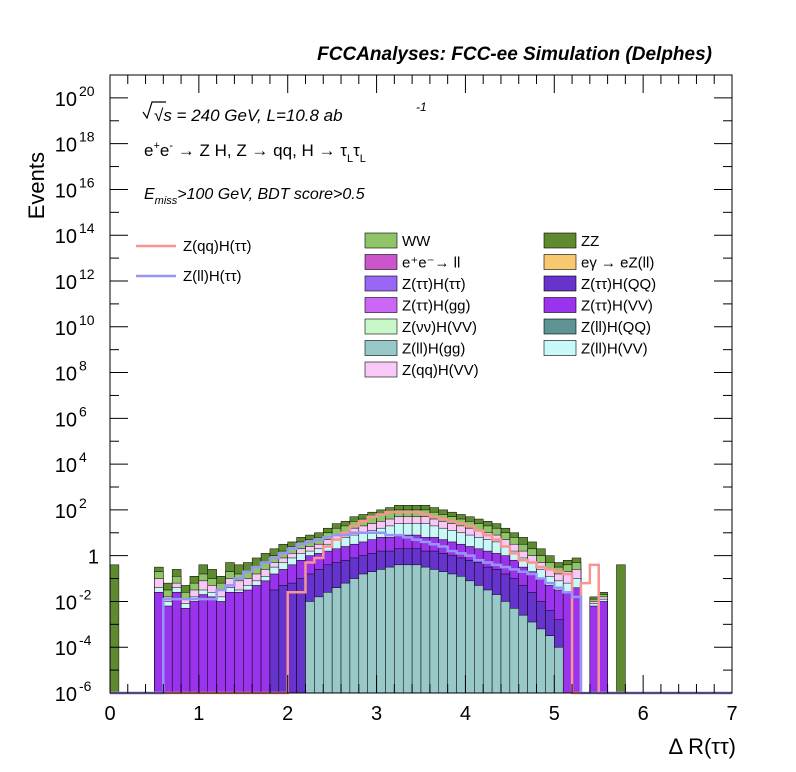 Image resolution: width=796 pixels, height=772 pixels. I want to click on annotation-process: e+e- → Z H, Z → qq, H → τLτL, so click(255, 152).